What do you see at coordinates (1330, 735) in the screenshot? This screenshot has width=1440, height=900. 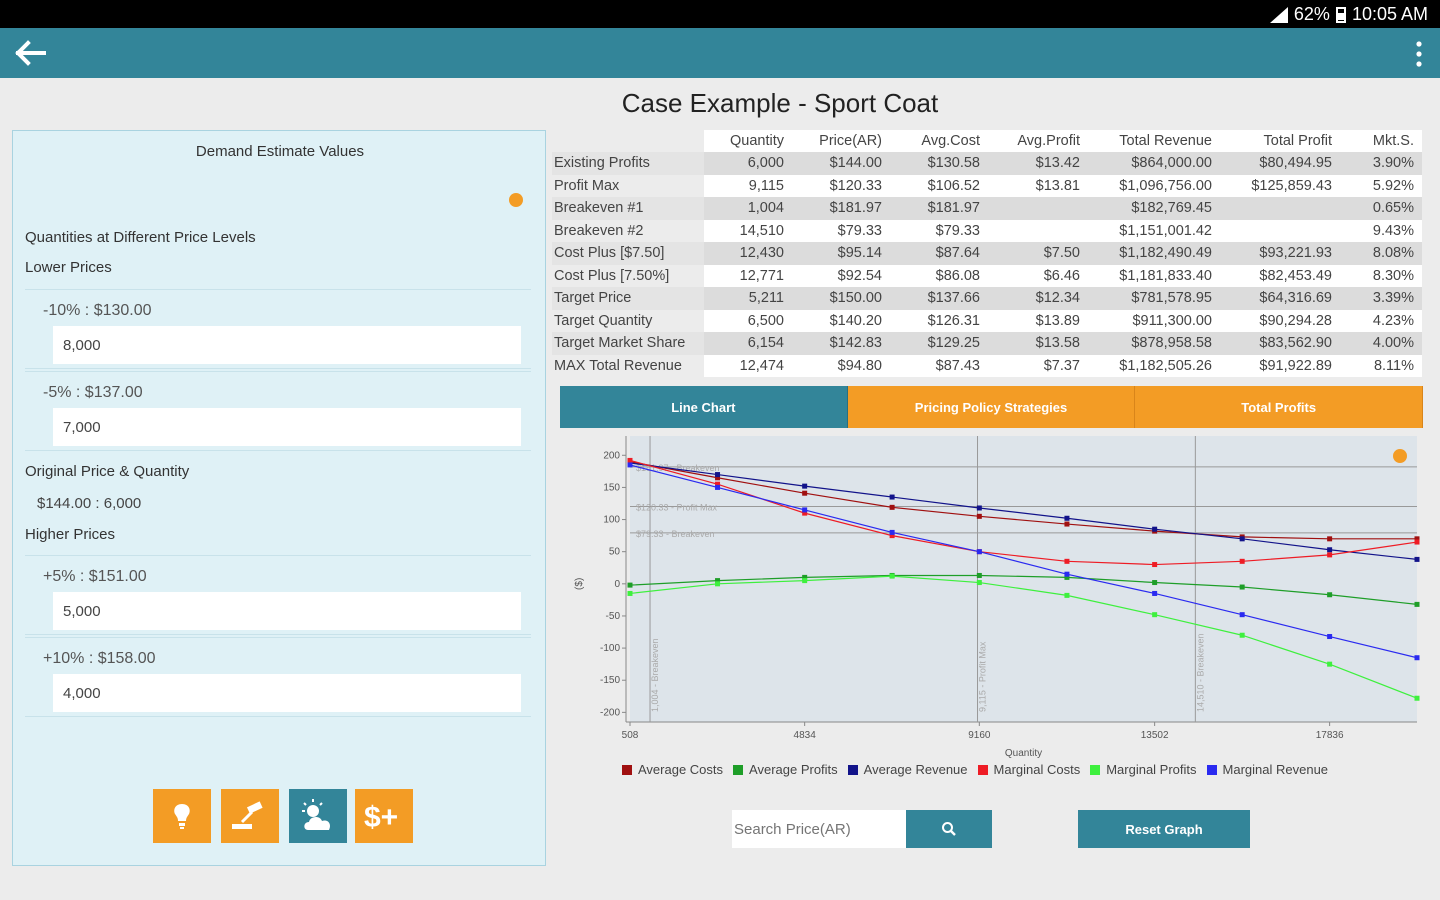 I see `x-tick-label: 17836` at bounding box center [1330, 735].